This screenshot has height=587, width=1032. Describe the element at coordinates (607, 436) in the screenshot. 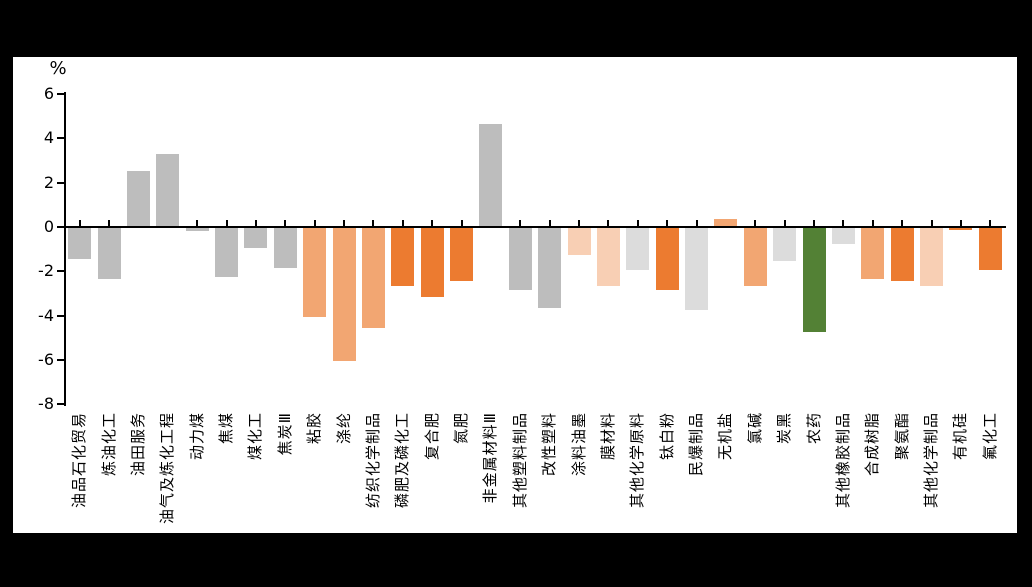

I see `x-tick-label: 膜材料` at that location.